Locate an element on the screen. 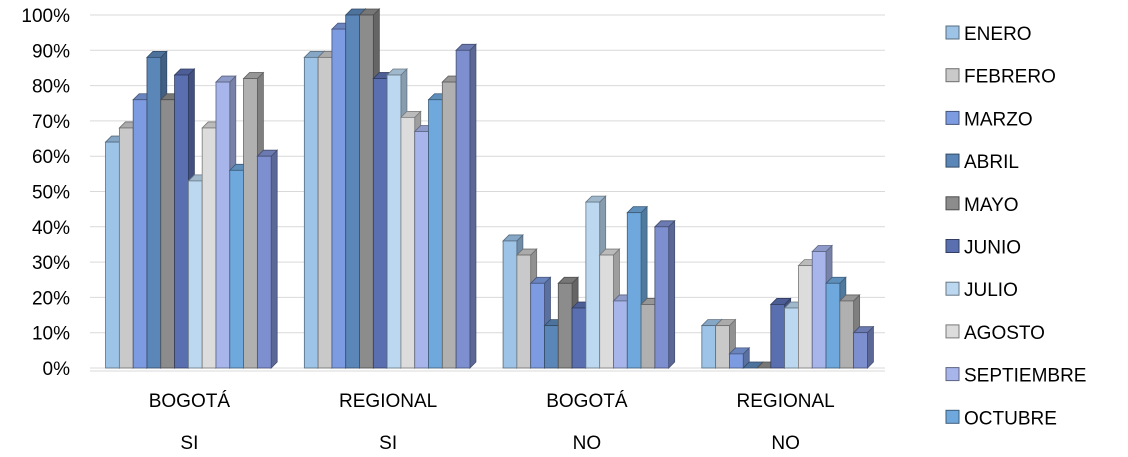  y-tick-label: 80% is located at coordinates (51, 87).